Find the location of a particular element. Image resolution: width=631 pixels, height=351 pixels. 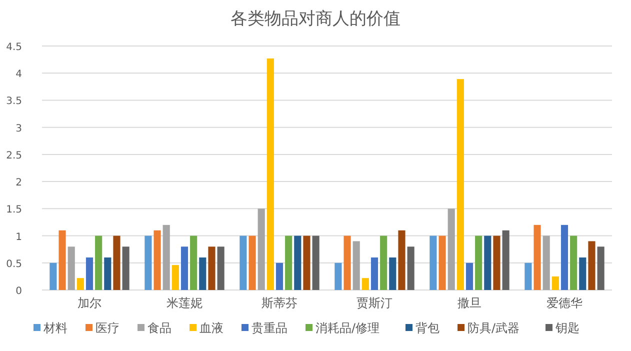

x-tick-label: 米莲妮 is located at coordinates (184, 303).